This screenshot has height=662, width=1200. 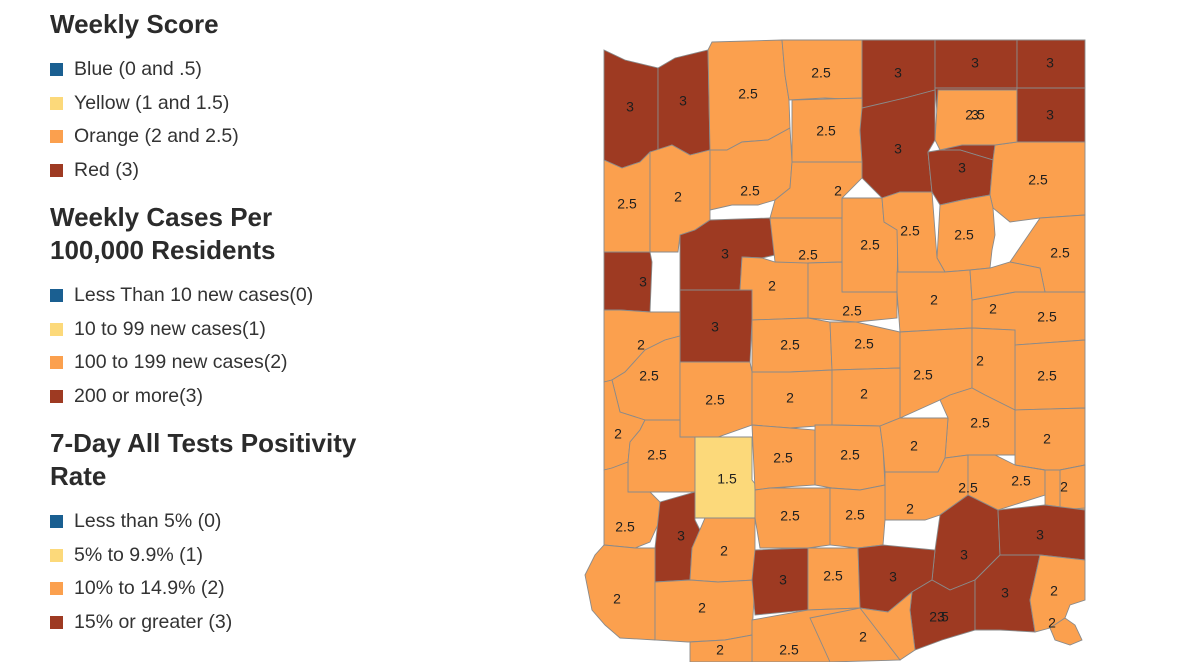 What do you see at coordinates (220, 556) in the screenshot?
I see `legend-item: 5% to 9.9% (1)` at bounding box center [220, 556].